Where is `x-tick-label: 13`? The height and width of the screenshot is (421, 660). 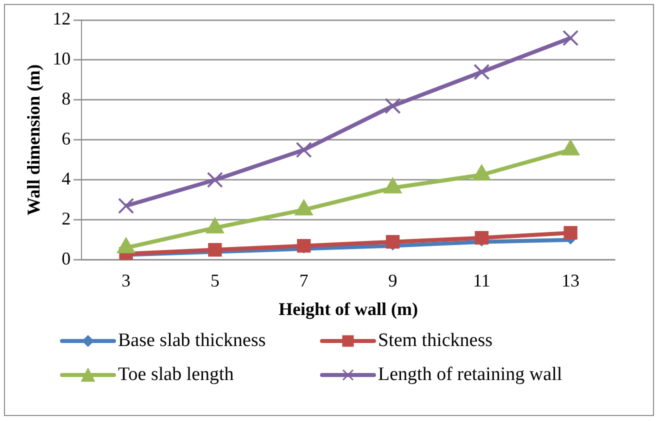
x-tick-label: 13 is located at coordinates (571, 280).